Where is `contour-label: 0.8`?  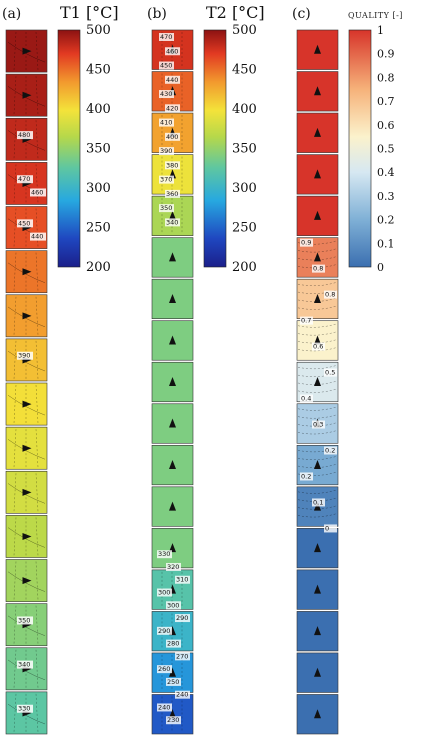 contour-label: 0.8 is located at coordinates (330, 295).